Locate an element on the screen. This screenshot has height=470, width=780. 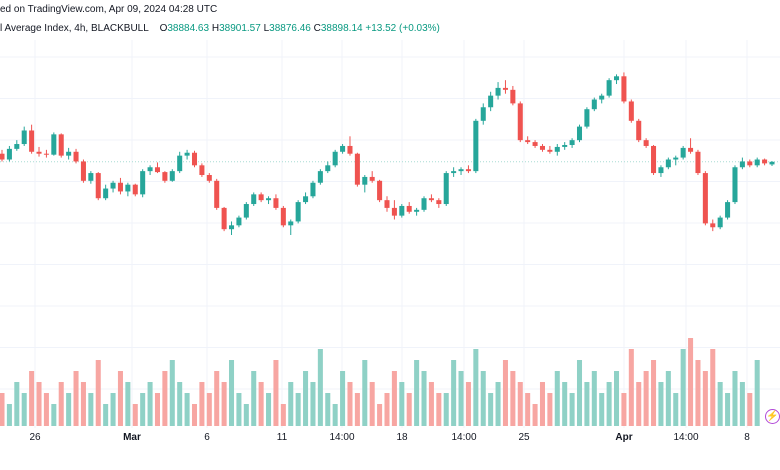
x-tick-label: 18 is located at coordinates (402, 437).